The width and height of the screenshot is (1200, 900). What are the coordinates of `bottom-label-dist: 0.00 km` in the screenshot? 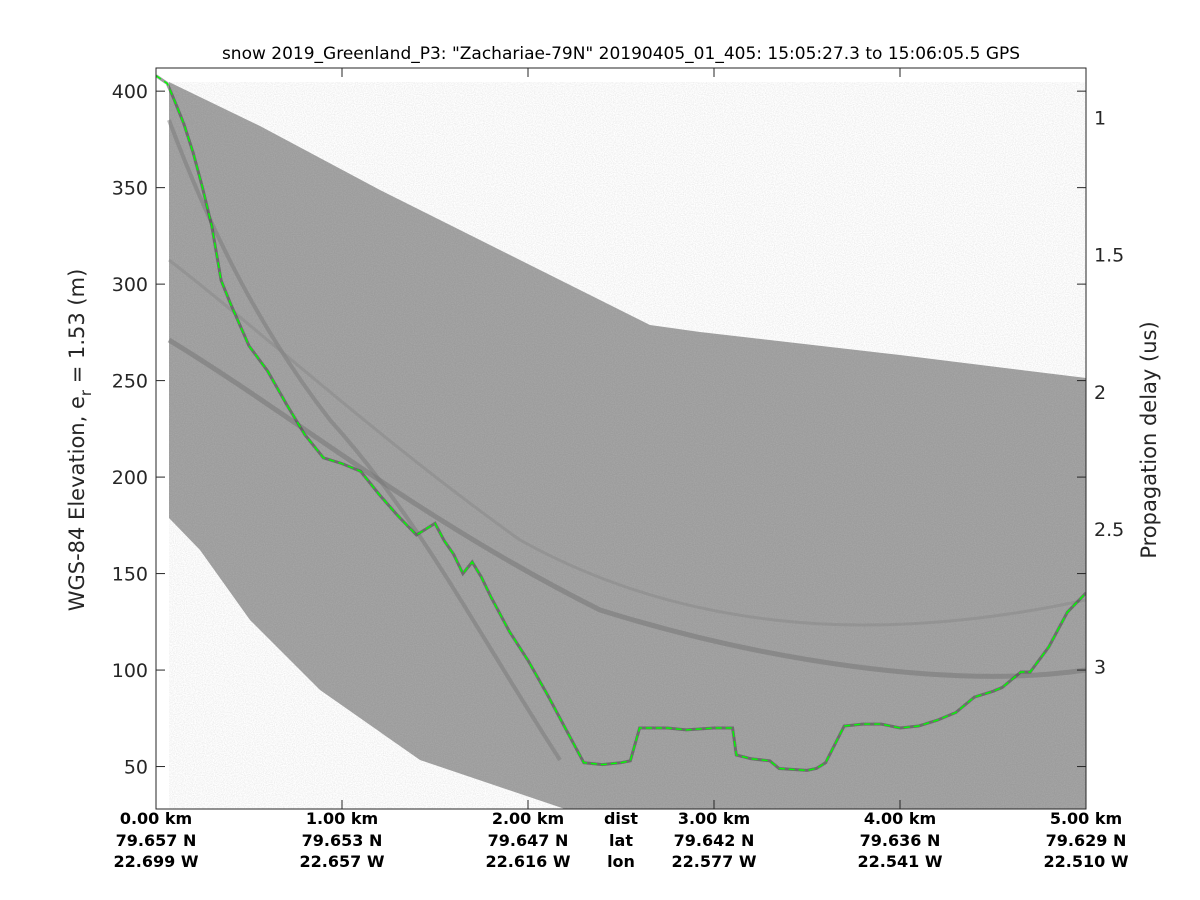 It's located at (156, 818).